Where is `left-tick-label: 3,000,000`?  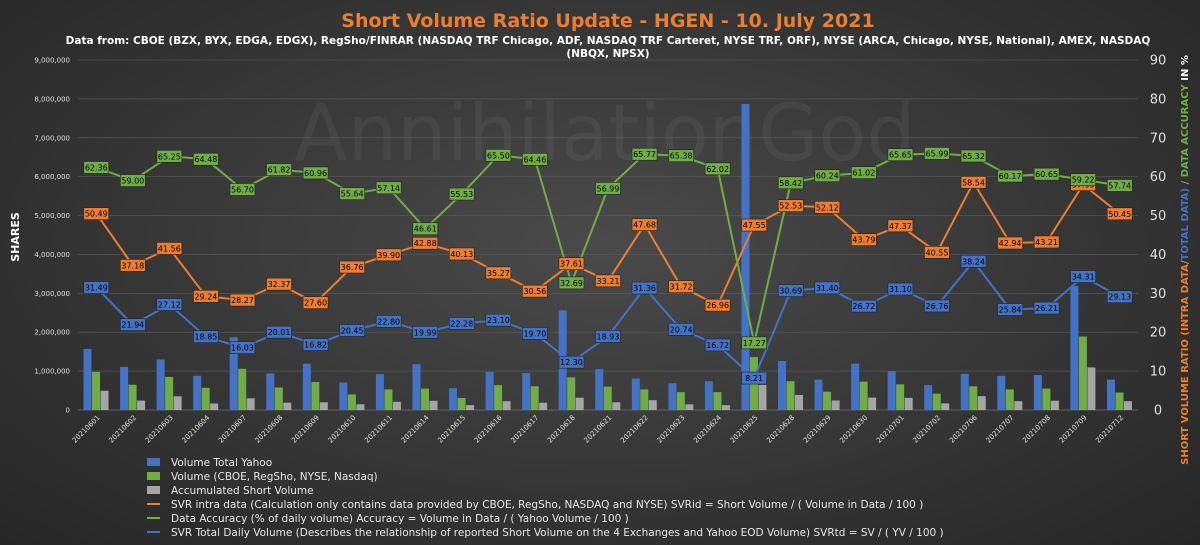
left-tick-label: 3,000,000 is located at coordinates (52, 294).